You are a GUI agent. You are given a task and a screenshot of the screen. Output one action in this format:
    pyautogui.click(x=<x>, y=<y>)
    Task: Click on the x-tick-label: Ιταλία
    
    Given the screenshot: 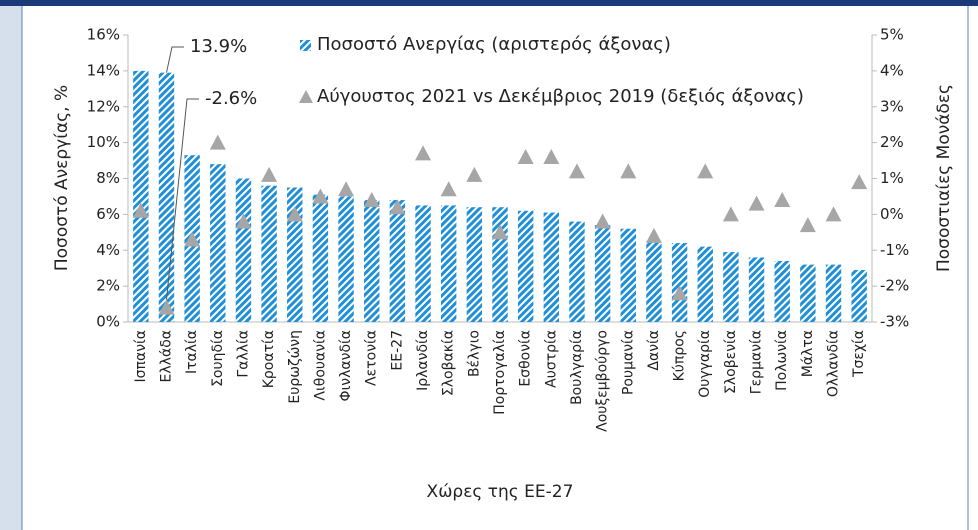 What is the action you would take?
    pyautogui.click(x=192, y=352)
    